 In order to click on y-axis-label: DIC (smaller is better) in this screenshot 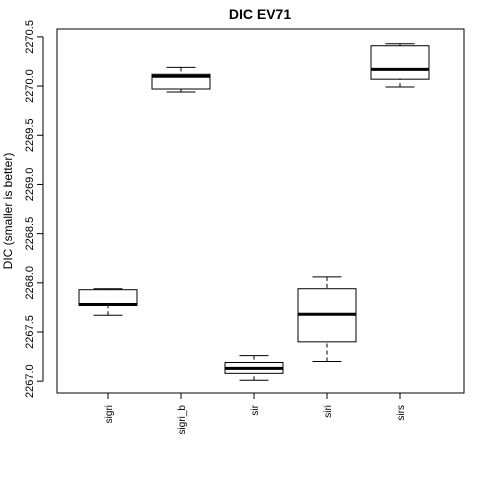, I will do `click(8, 211)`.